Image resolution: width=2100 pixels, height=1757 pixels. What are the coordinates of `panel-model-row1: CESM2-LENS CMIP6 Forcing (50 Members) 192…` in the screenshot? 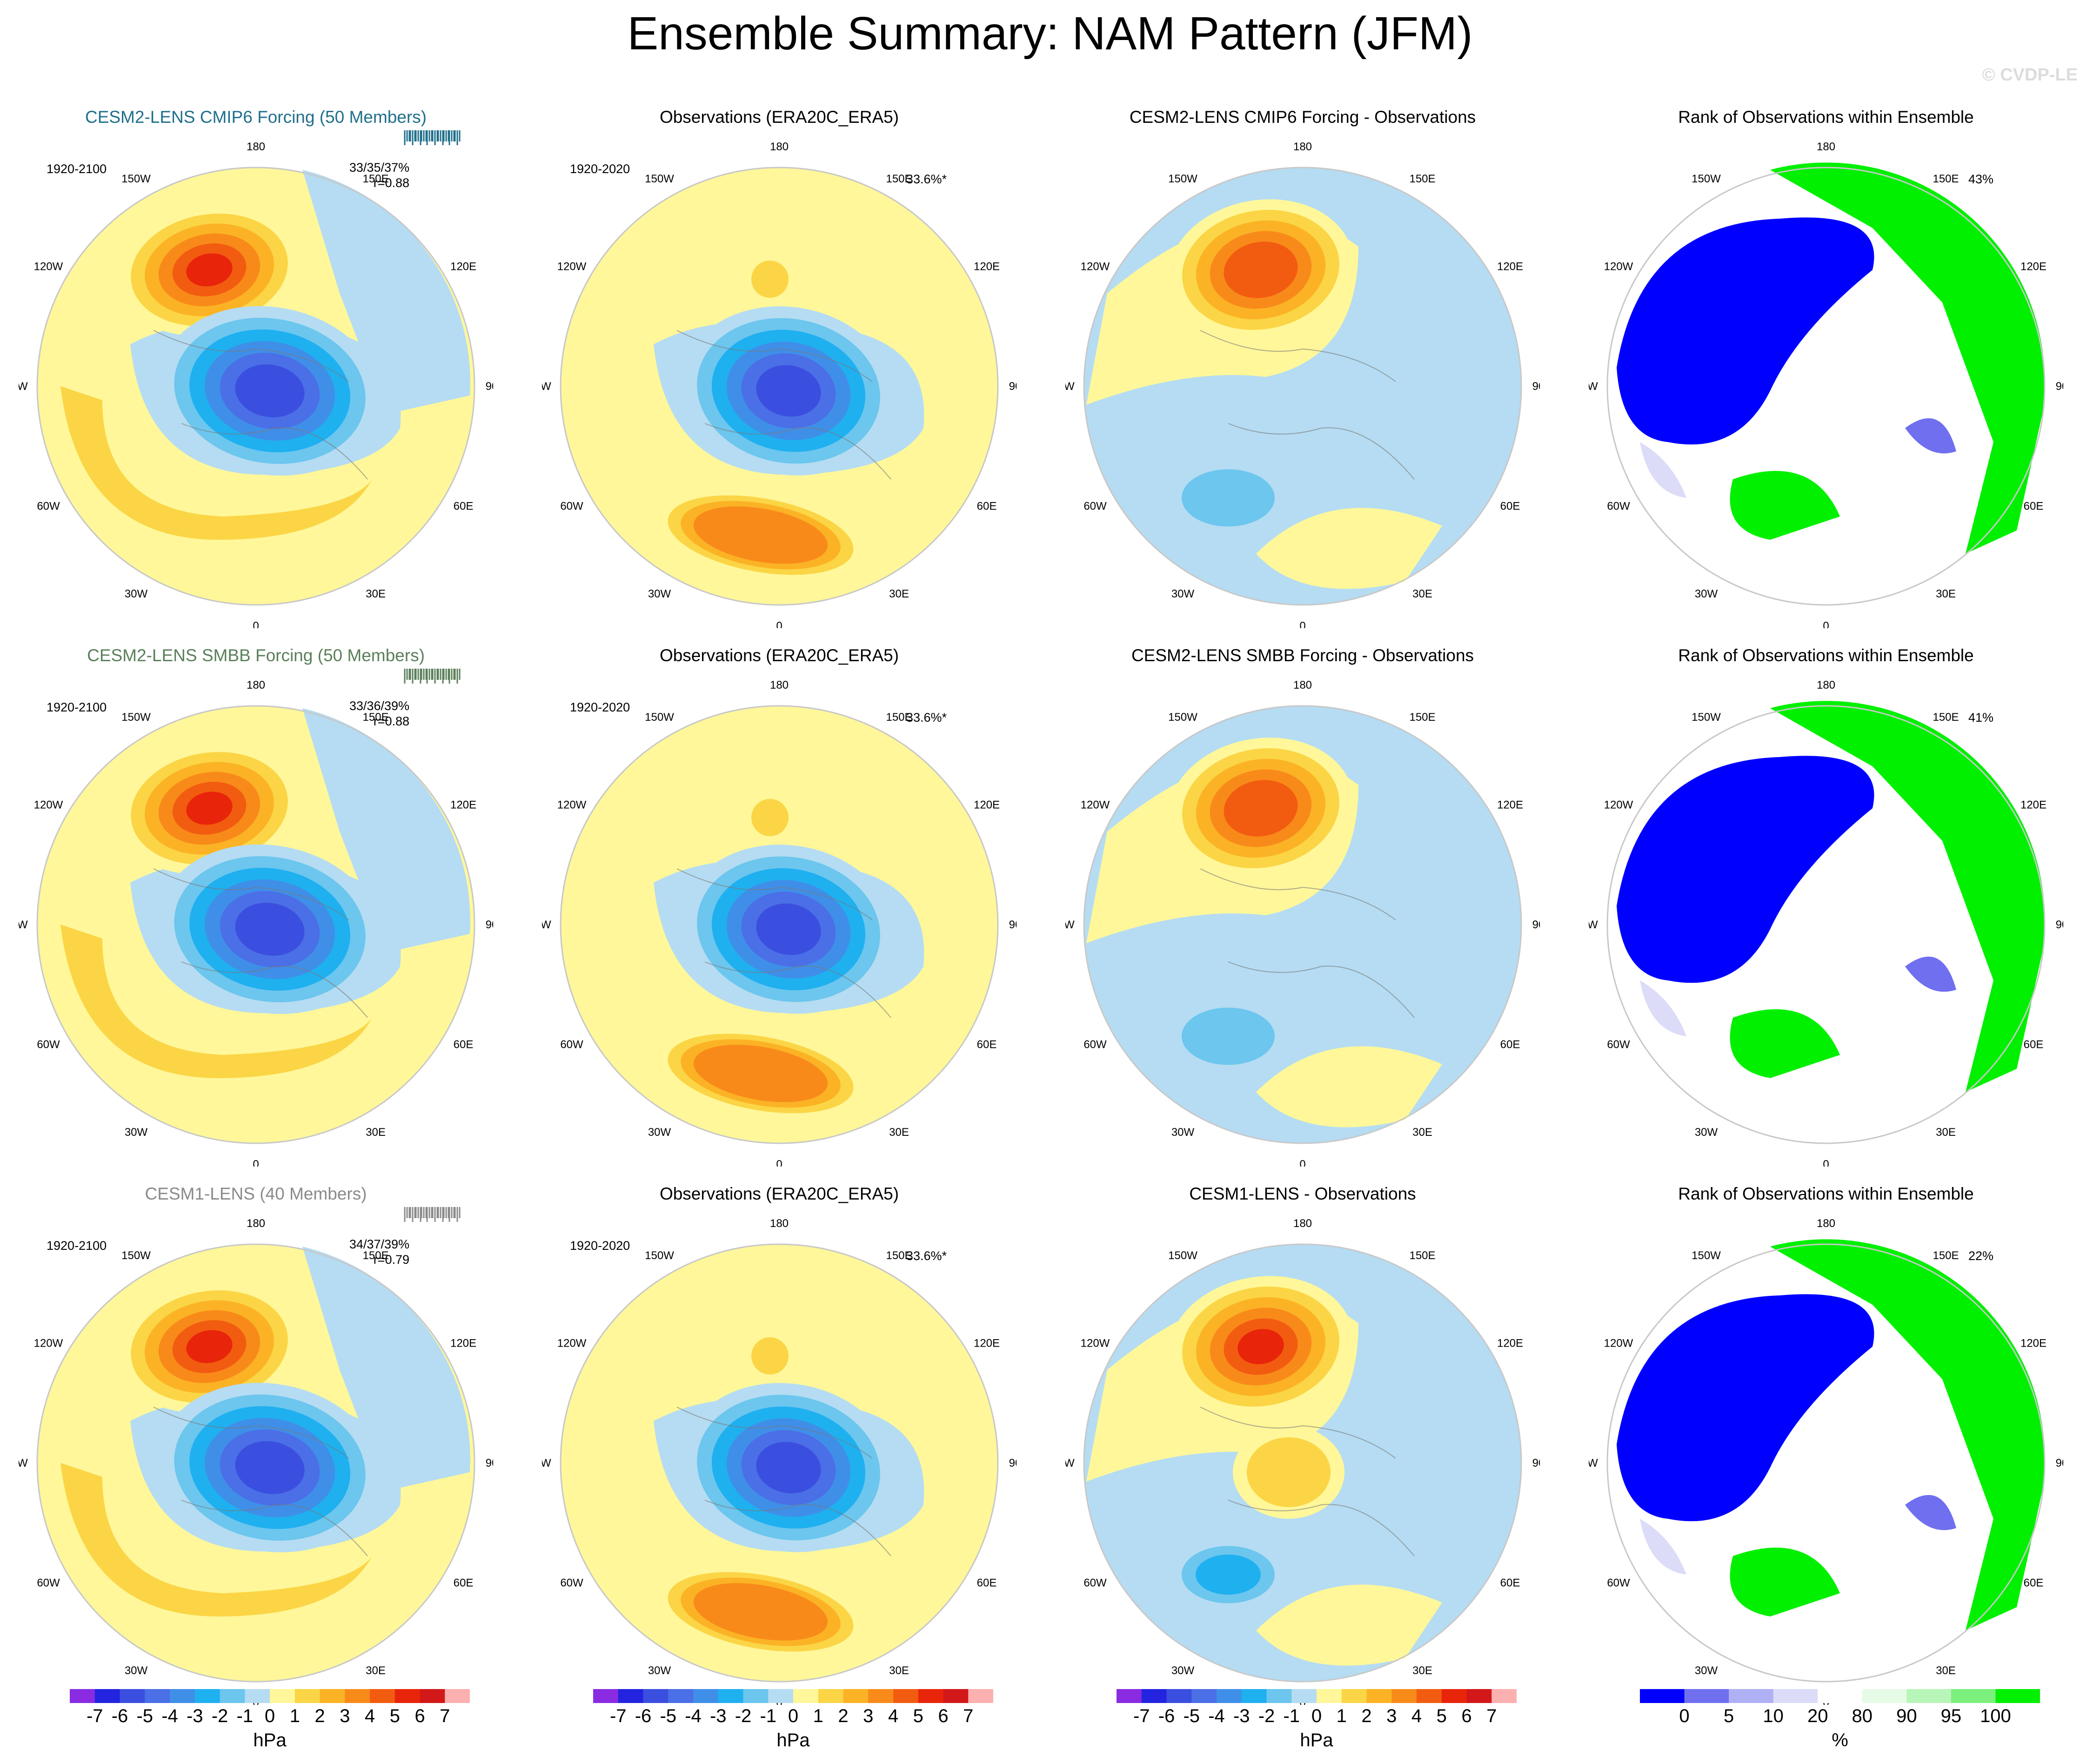 It's located at (256, 361).